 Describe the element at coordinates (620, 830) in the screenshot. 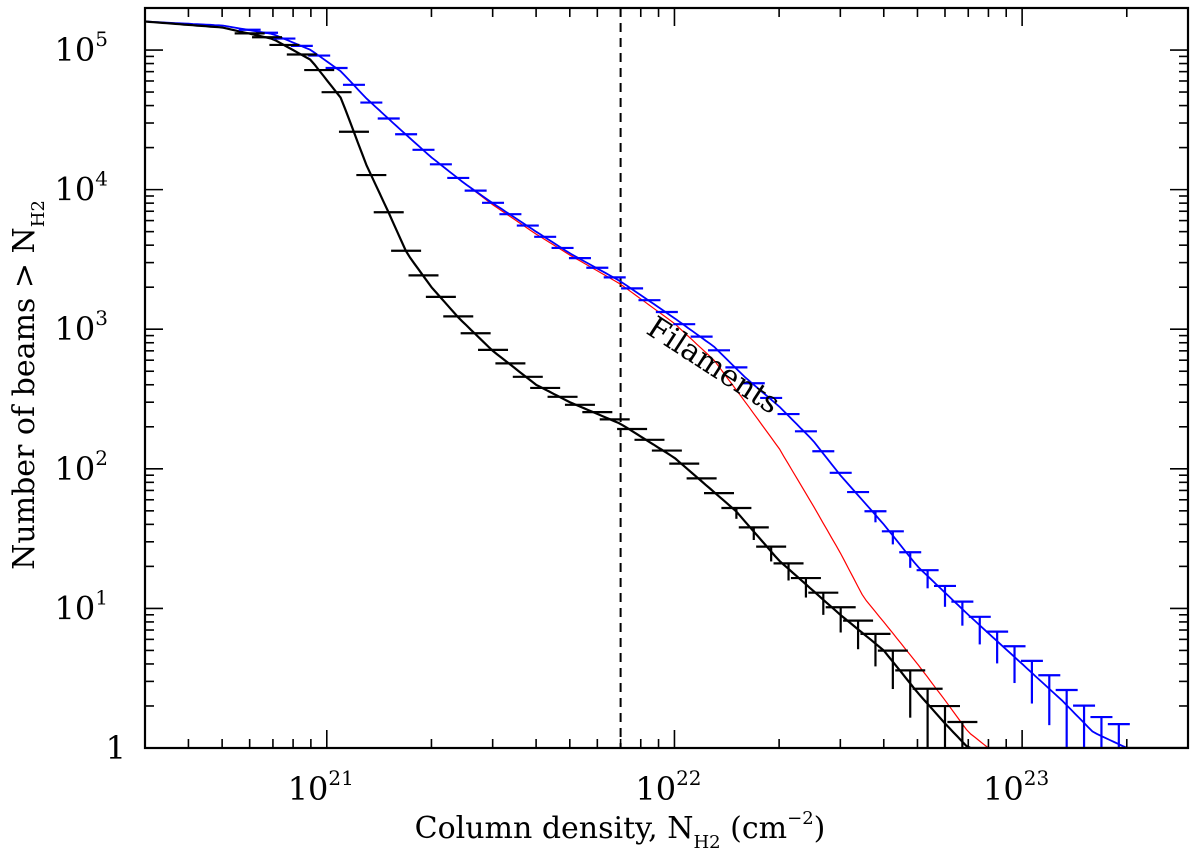

I see `x-axis-title: Column density, NH2 (cm−2)` at that location.